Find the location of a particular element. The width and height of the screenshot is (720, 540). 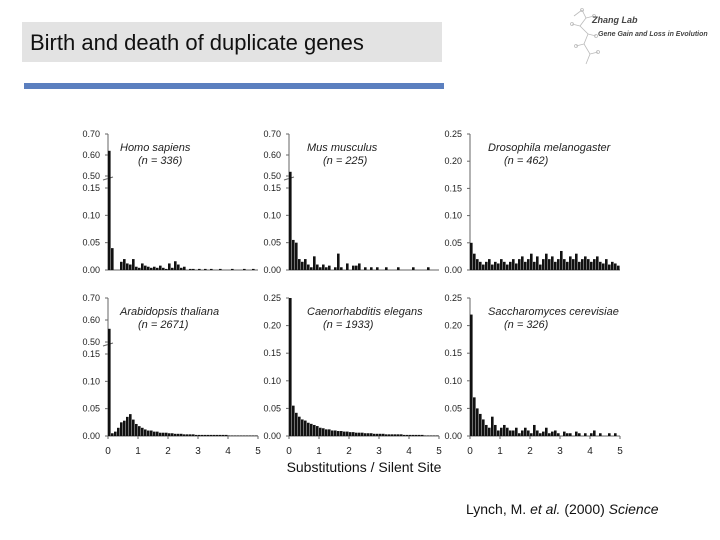

x-tick-label: 2 is located at coordinates (168, 451).